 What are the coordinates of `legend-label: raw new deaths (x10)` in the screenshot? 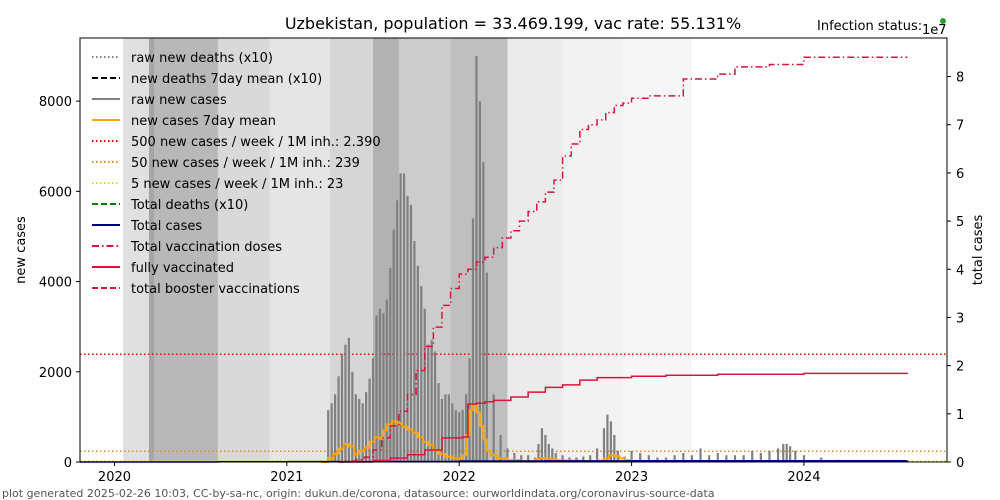 It's located at (202, 58).